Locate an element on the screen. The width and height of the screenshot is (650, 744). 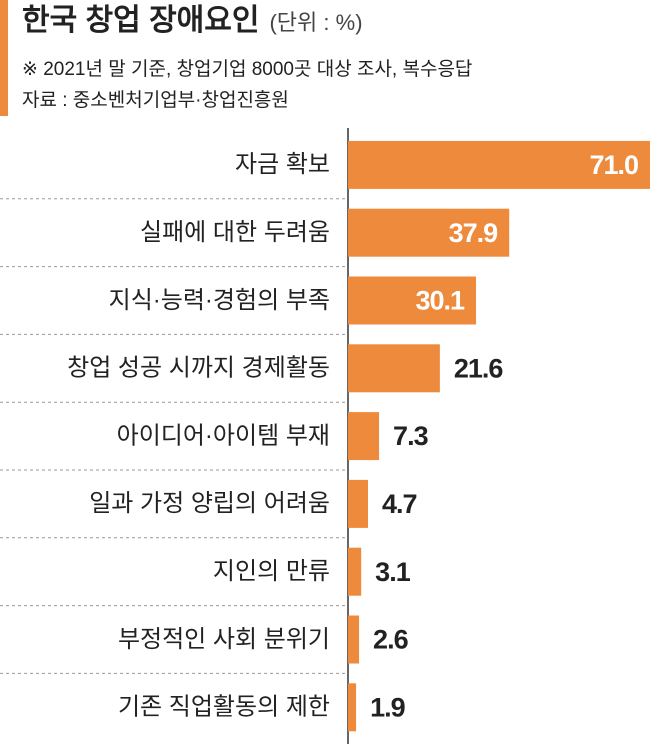
value-label: 71.0 is located at coordinates (613, 165).